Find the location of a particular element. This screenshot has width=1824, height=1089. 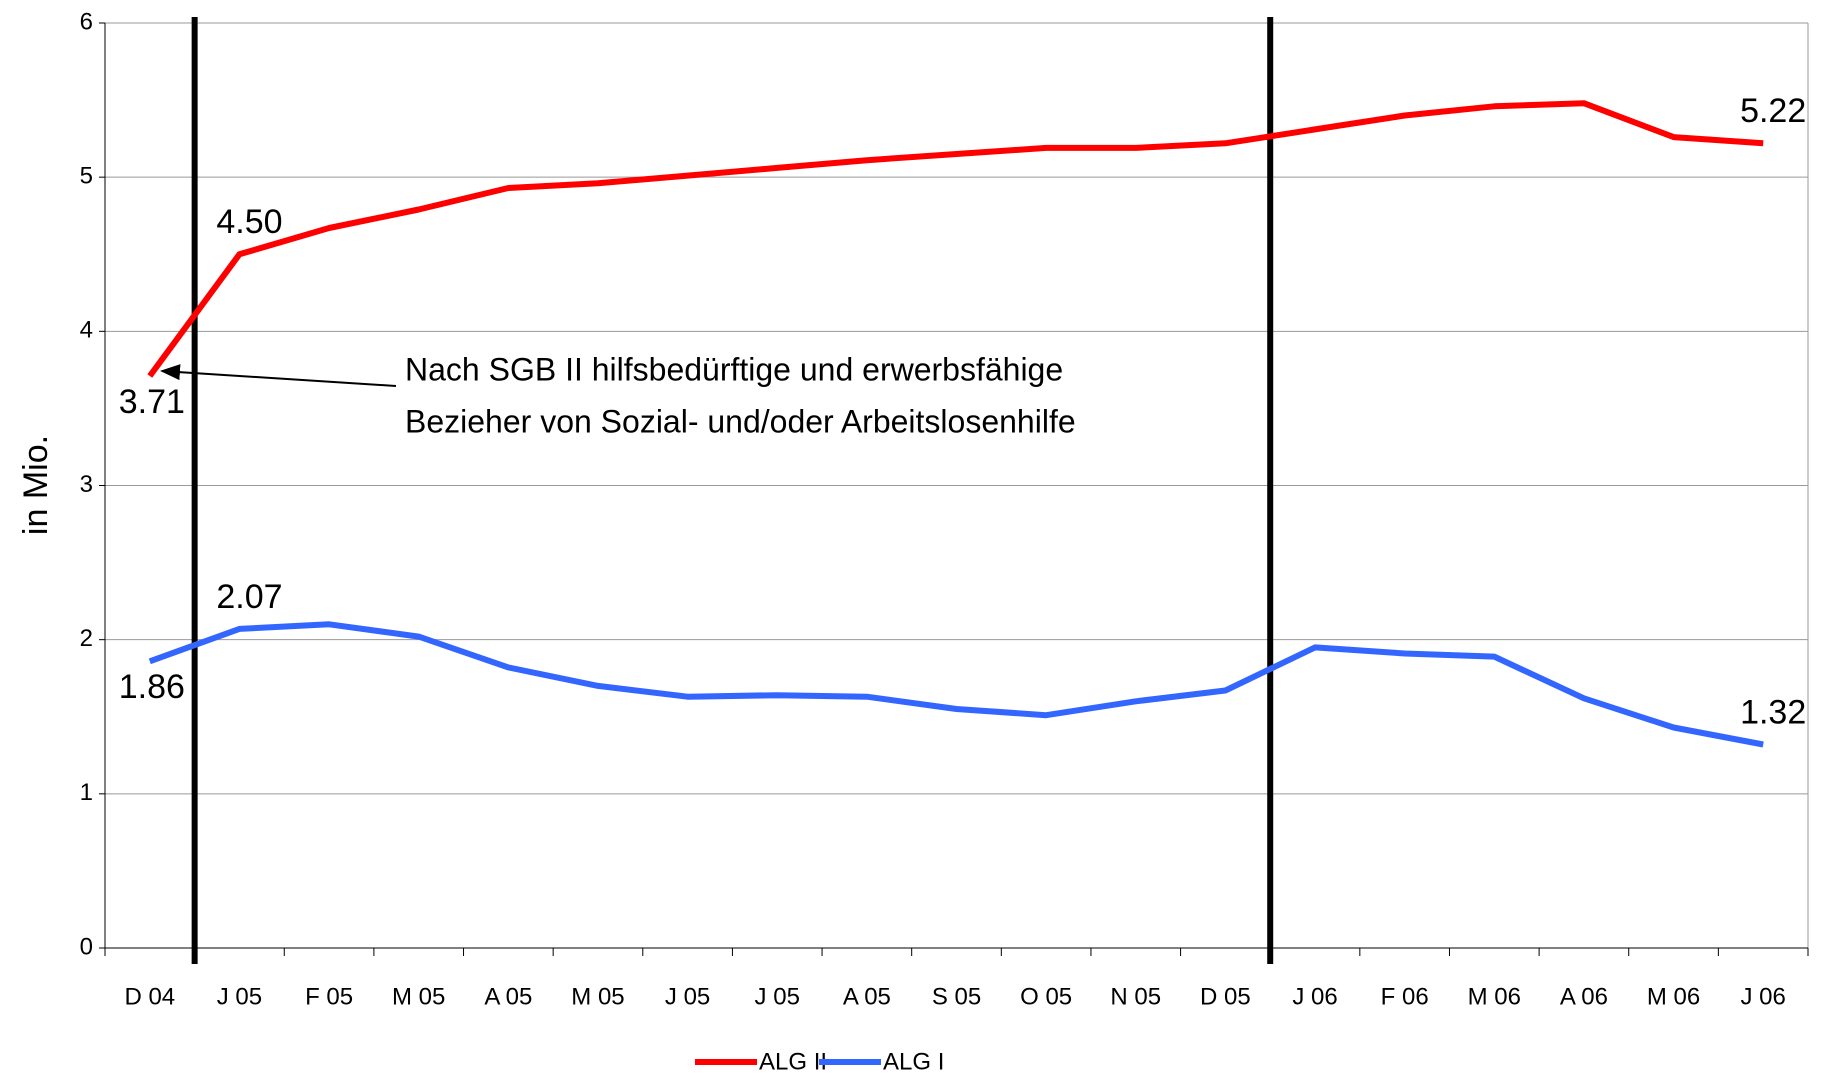

data-label: 1.86 is located at coordinates (152, 687).